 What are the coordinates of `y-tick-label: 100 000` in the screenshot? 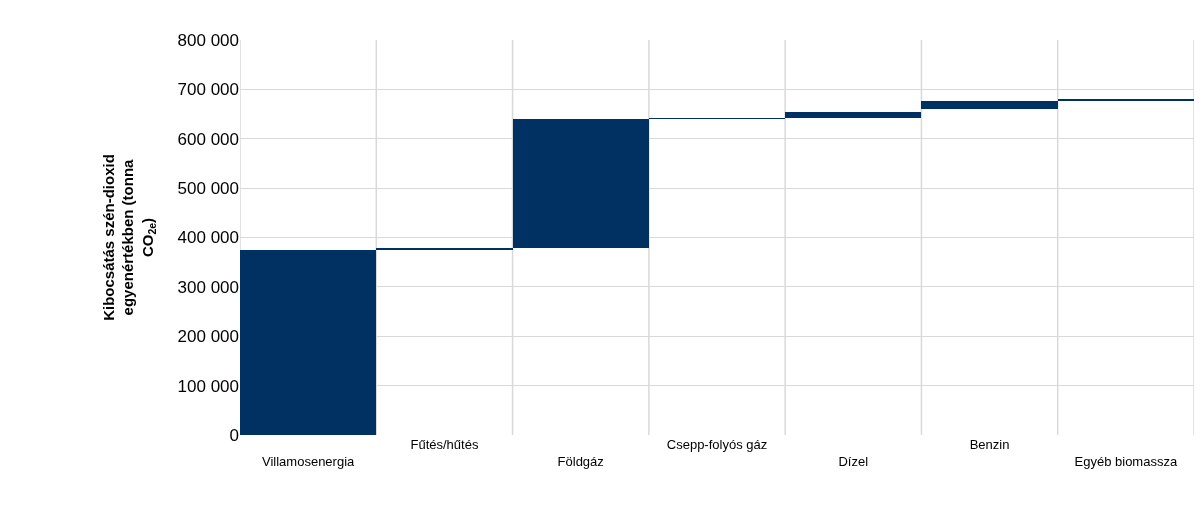 It's located at (208, 386).